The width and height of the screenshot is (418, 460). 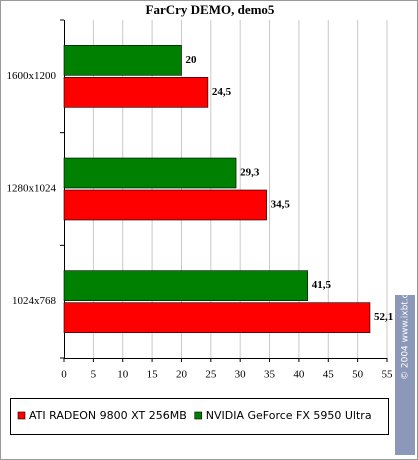 What do you see at coordinates (153, 375) in the screenshot?
I see `x-tick-label: 15` at bounding box center [153, 375].